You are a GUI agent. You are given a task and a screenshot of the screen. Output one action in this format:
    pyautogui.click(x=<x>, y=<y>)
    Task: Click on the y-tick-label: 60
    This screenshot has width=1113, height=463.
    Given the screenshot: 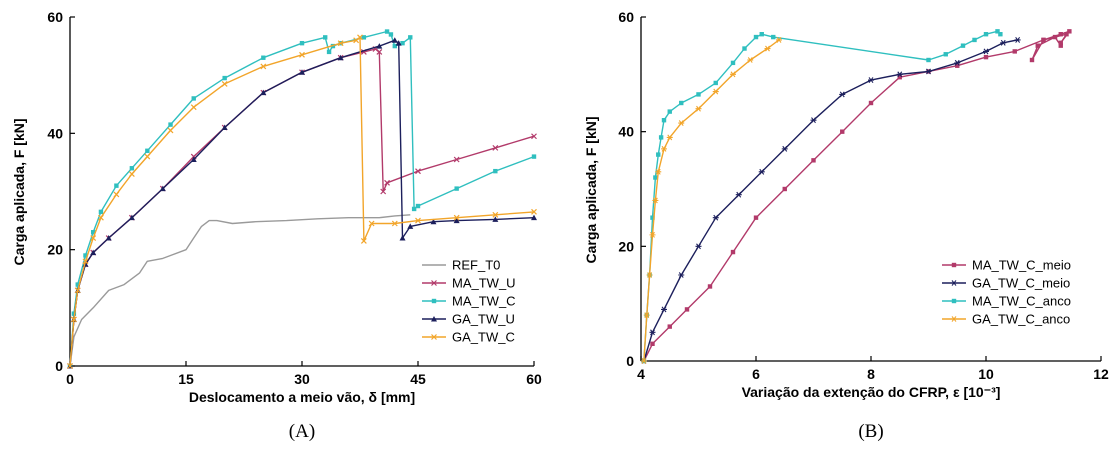 What is the action you would take?
    pyautogui.click(x=55, y=17)
    